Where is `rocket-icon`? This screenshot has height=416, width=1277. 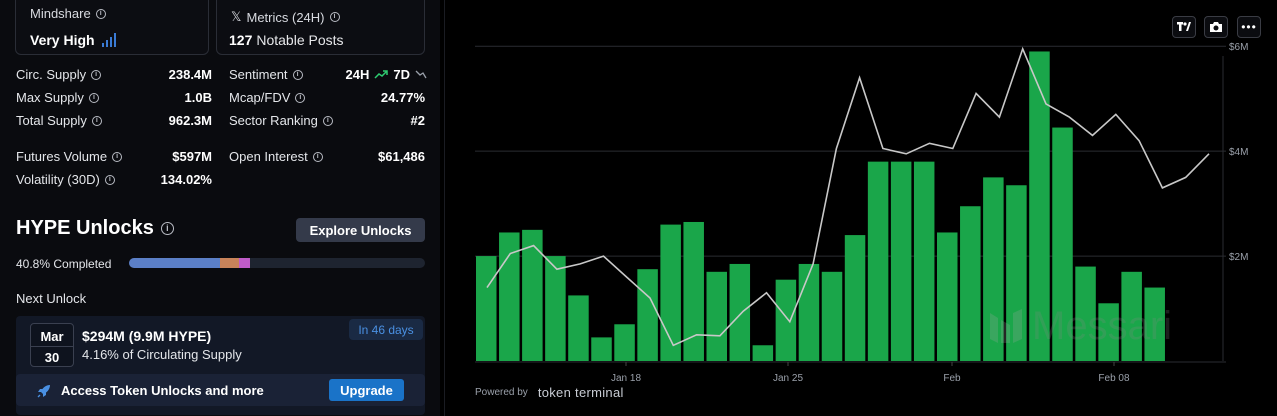 rocket-icon is located at coordinates (43, 391).